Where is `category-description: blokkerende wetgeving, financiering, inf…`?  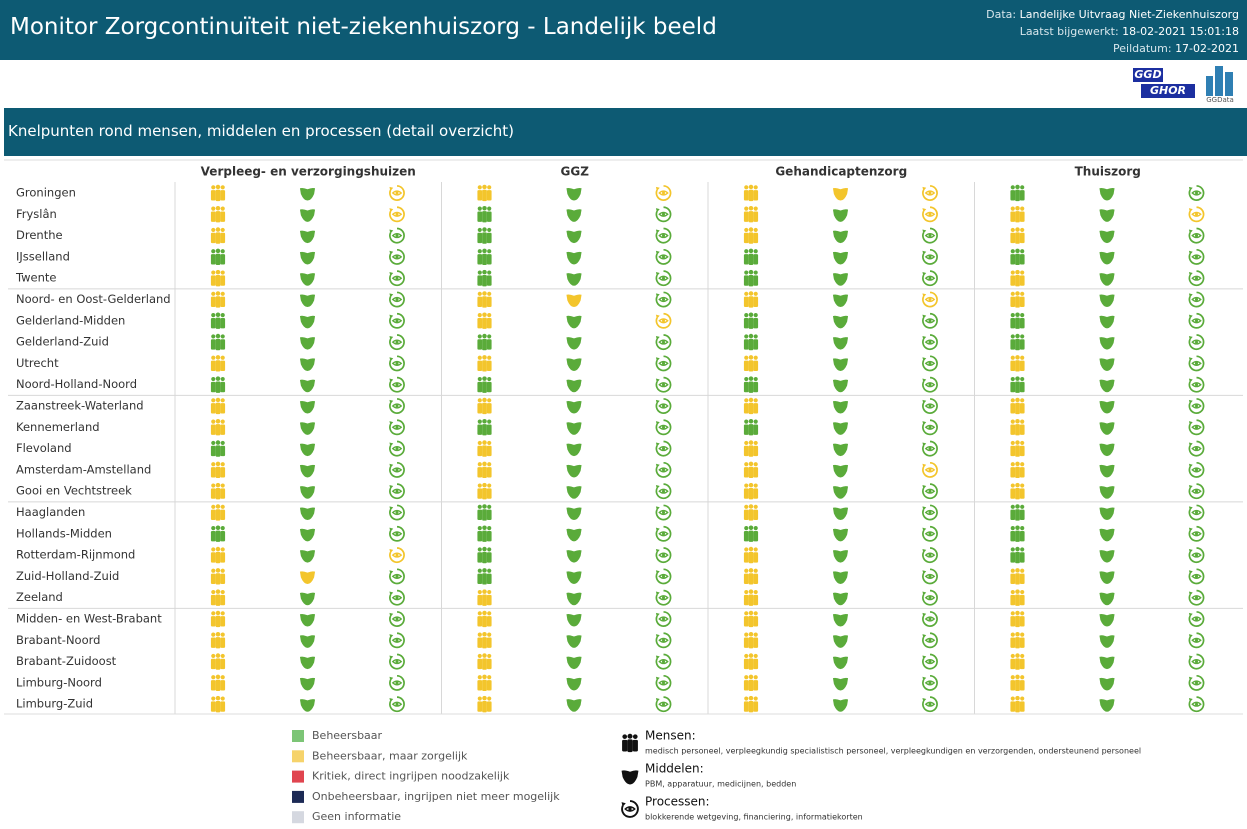
category-description: blokkerende wetgeving, financiering, inf… is located at coordinates (754, 817).